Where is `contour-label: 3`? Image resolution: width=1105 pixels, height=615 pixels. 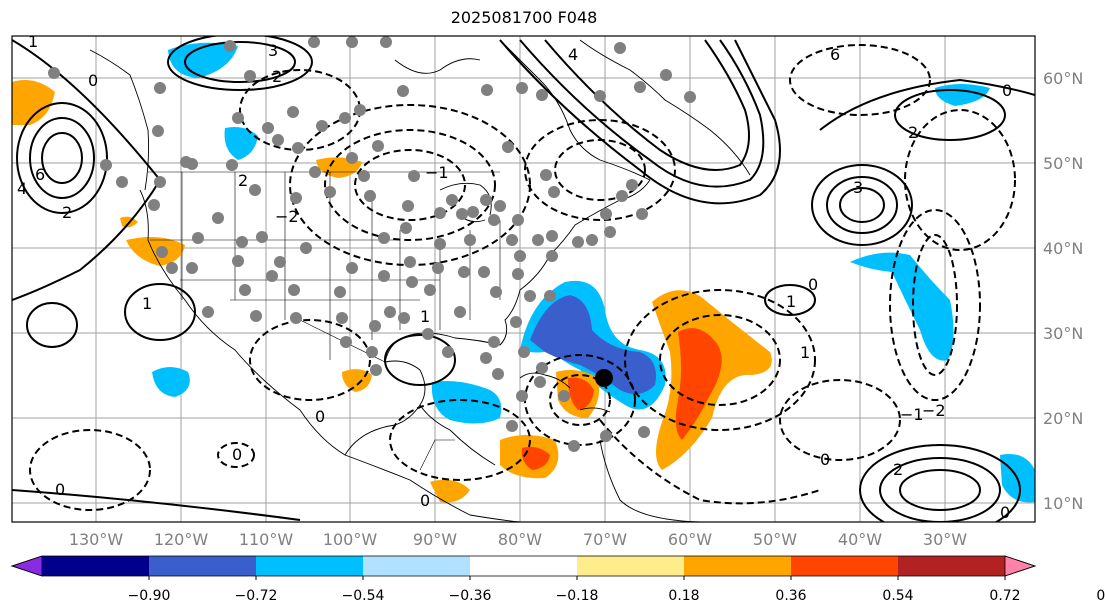 contour-label: 3 is located at coordinates (273, 50).